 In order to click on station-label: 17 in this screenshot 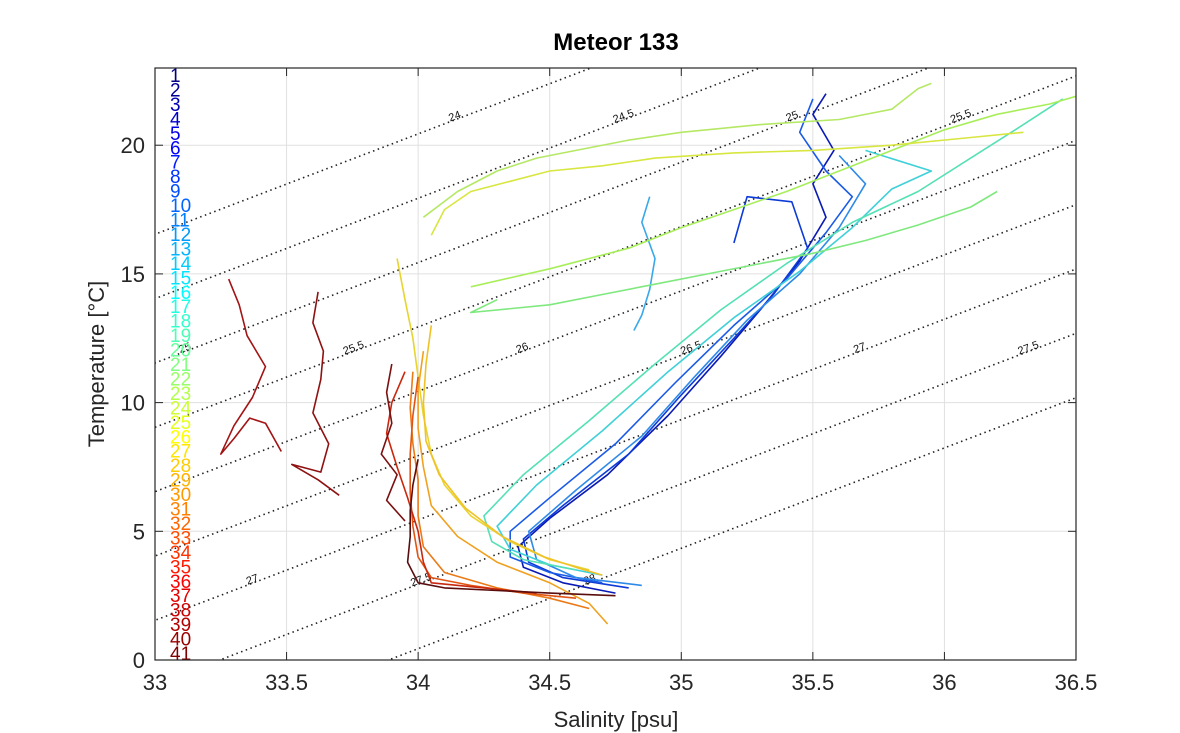, I will do `click(180, 307)`.